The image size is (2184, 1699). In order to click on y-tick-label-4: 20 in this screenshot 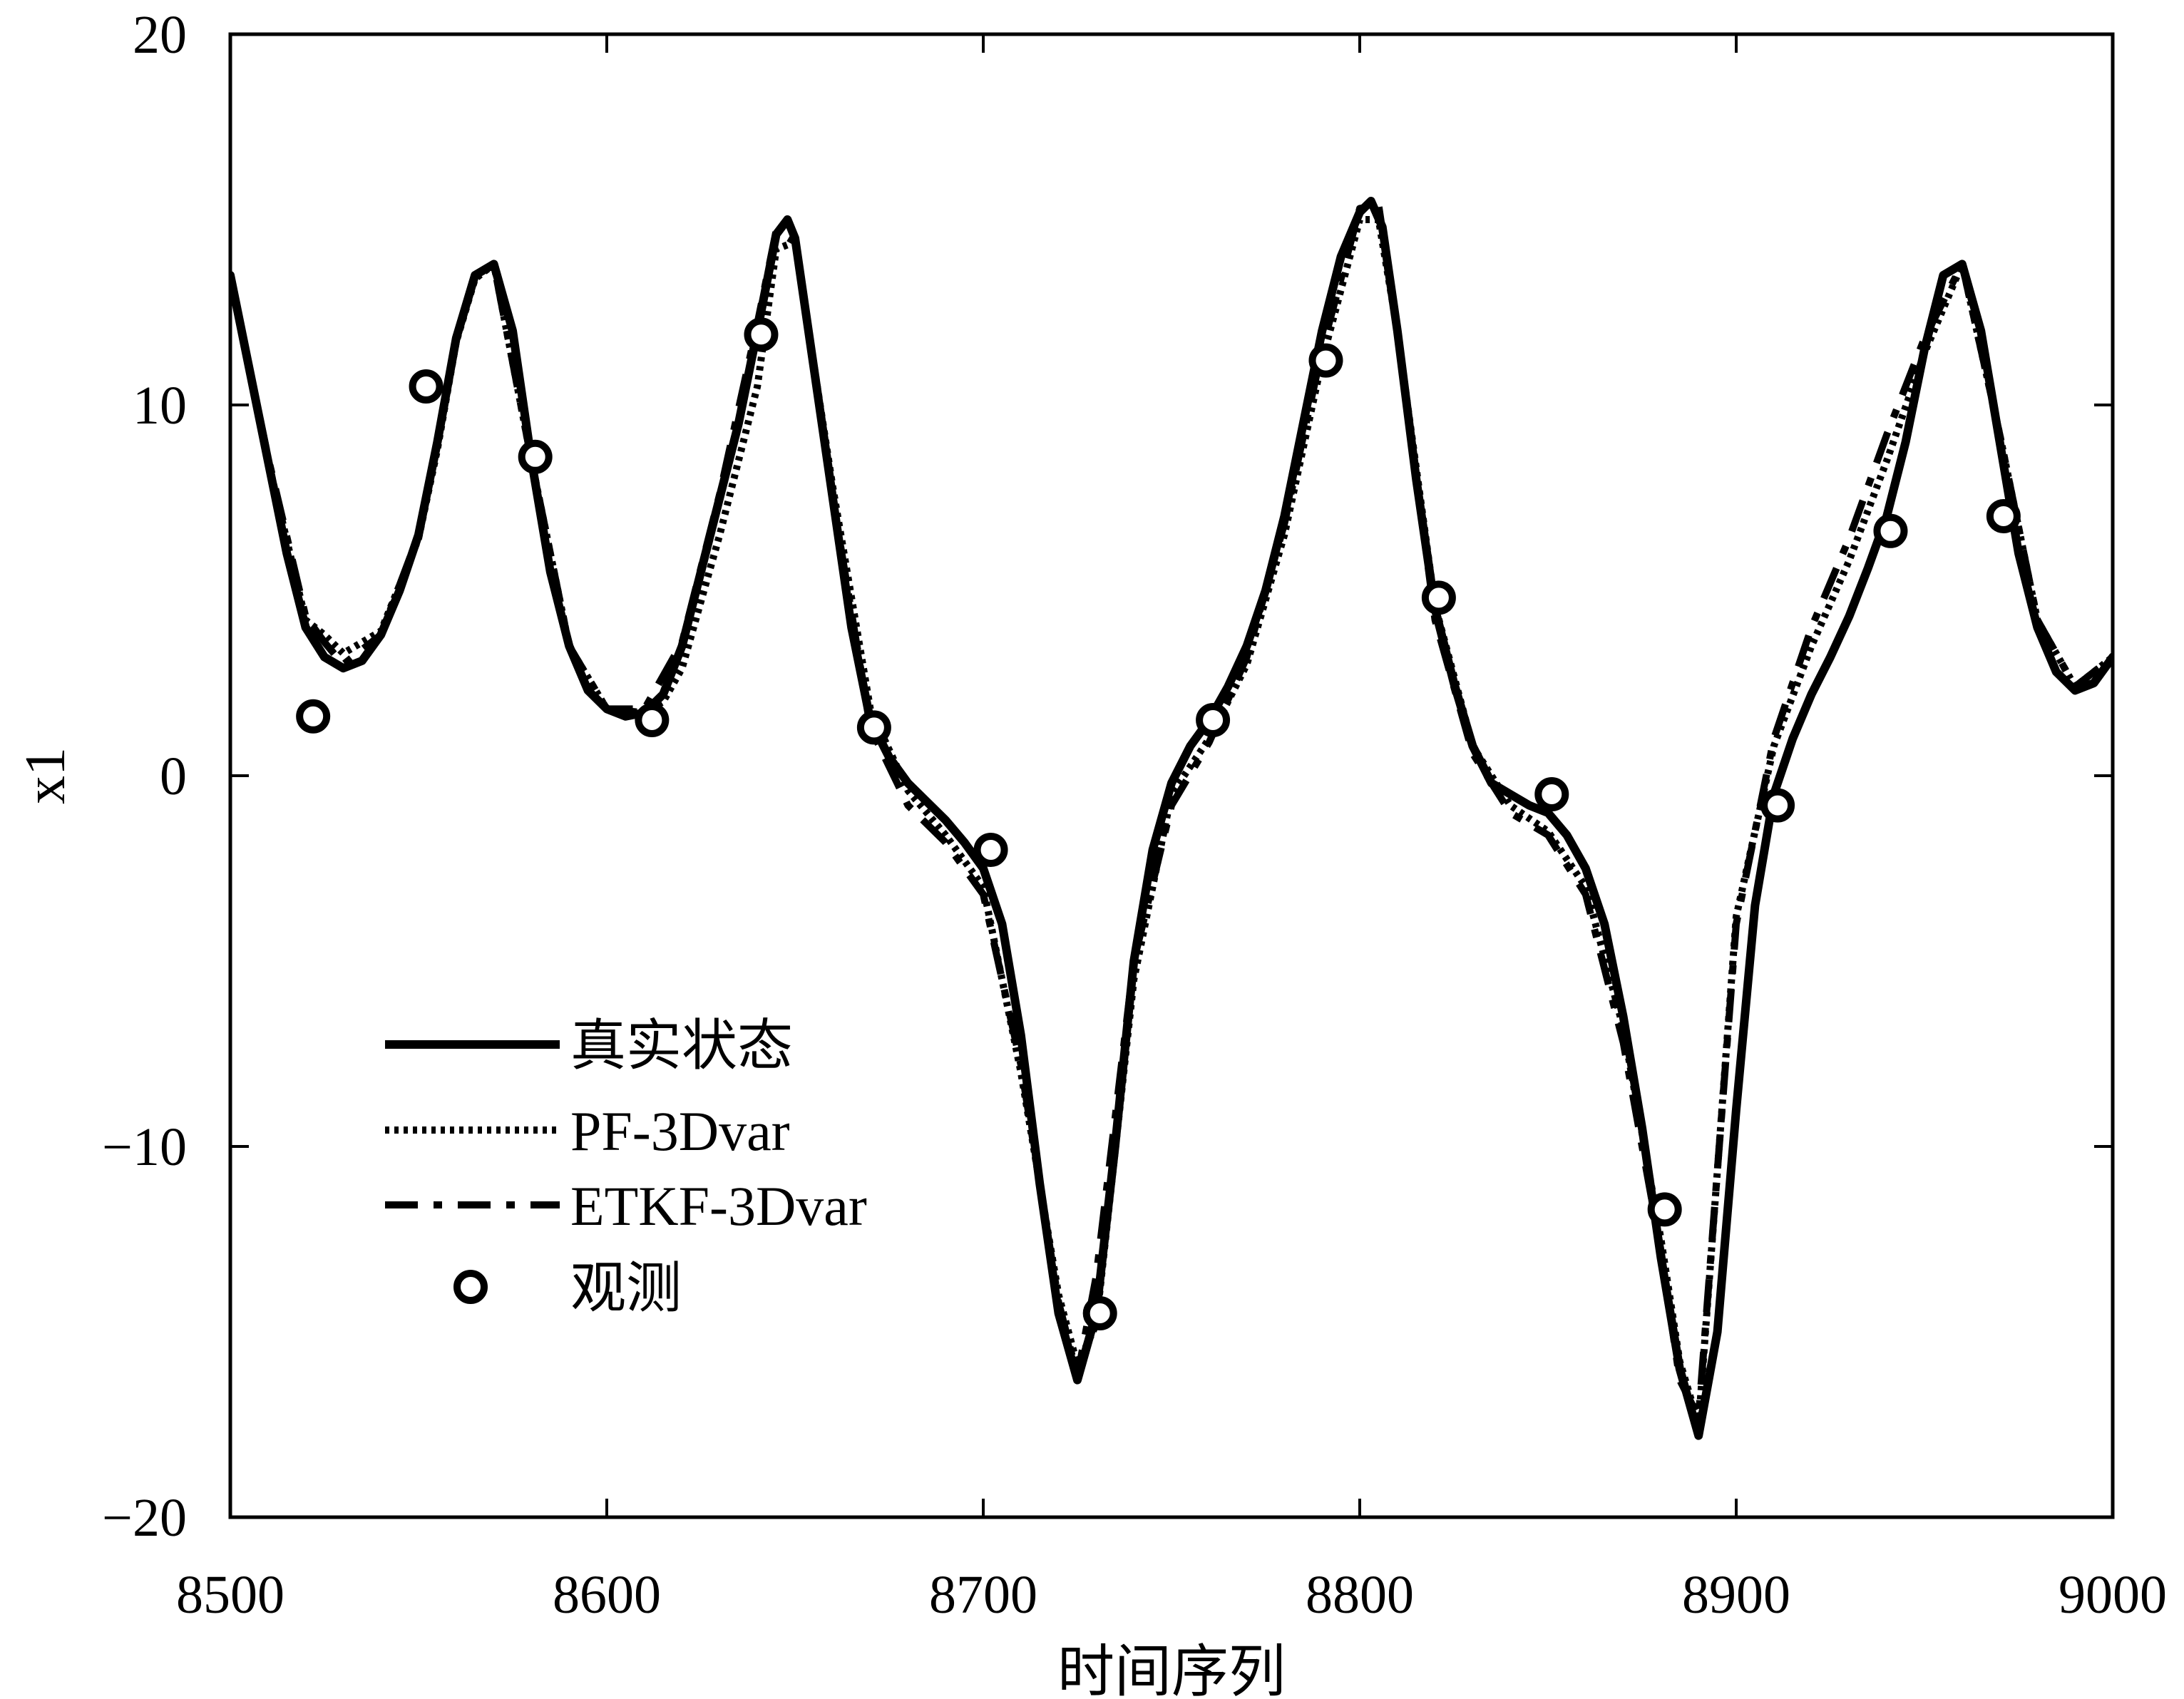, I will do `click(160, 35)`.